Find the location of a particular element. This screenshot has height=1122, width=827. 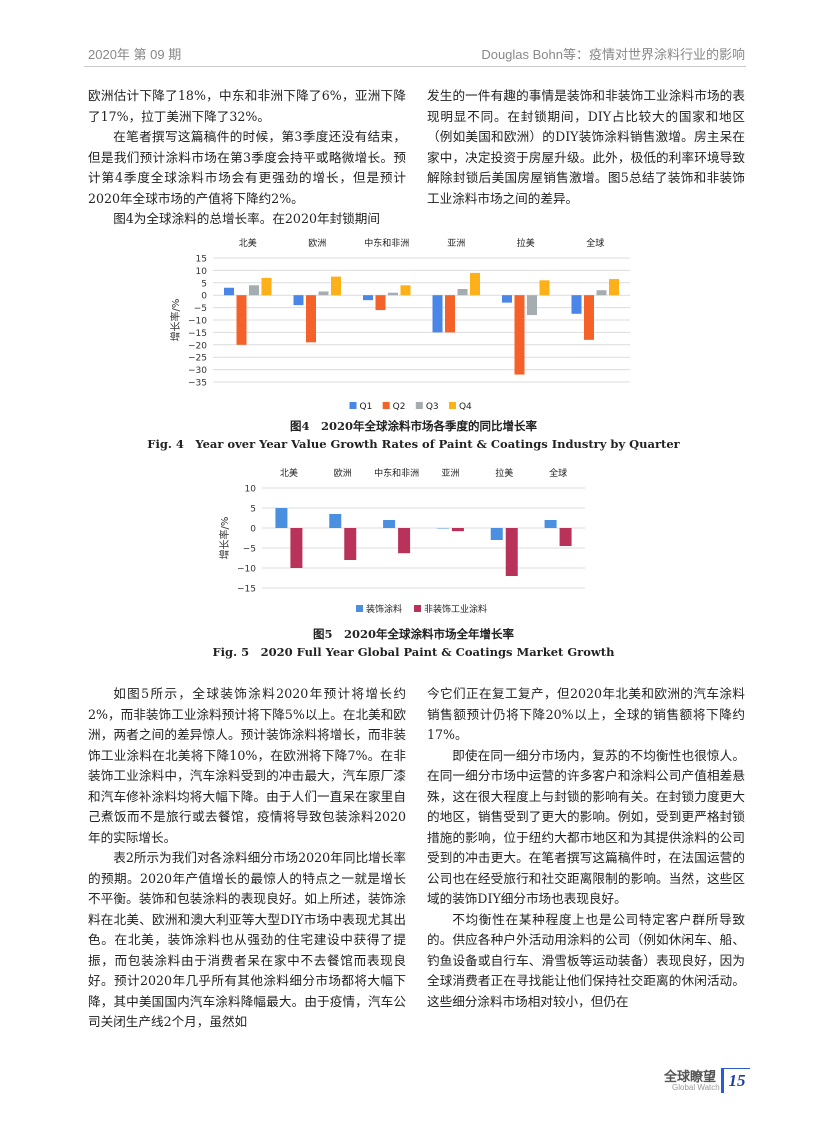

header-divider is located at coordinates (415, 66).